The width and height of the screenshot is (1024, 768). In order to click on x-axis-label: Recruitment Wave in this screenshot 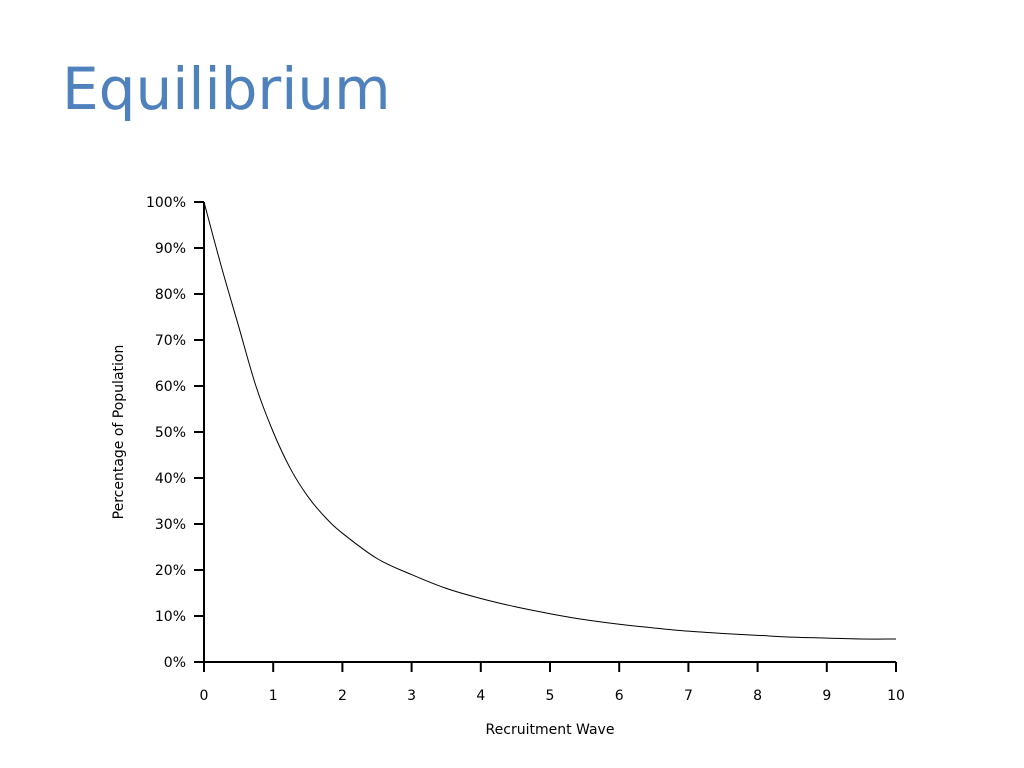, I will do `click(550, 730)`.